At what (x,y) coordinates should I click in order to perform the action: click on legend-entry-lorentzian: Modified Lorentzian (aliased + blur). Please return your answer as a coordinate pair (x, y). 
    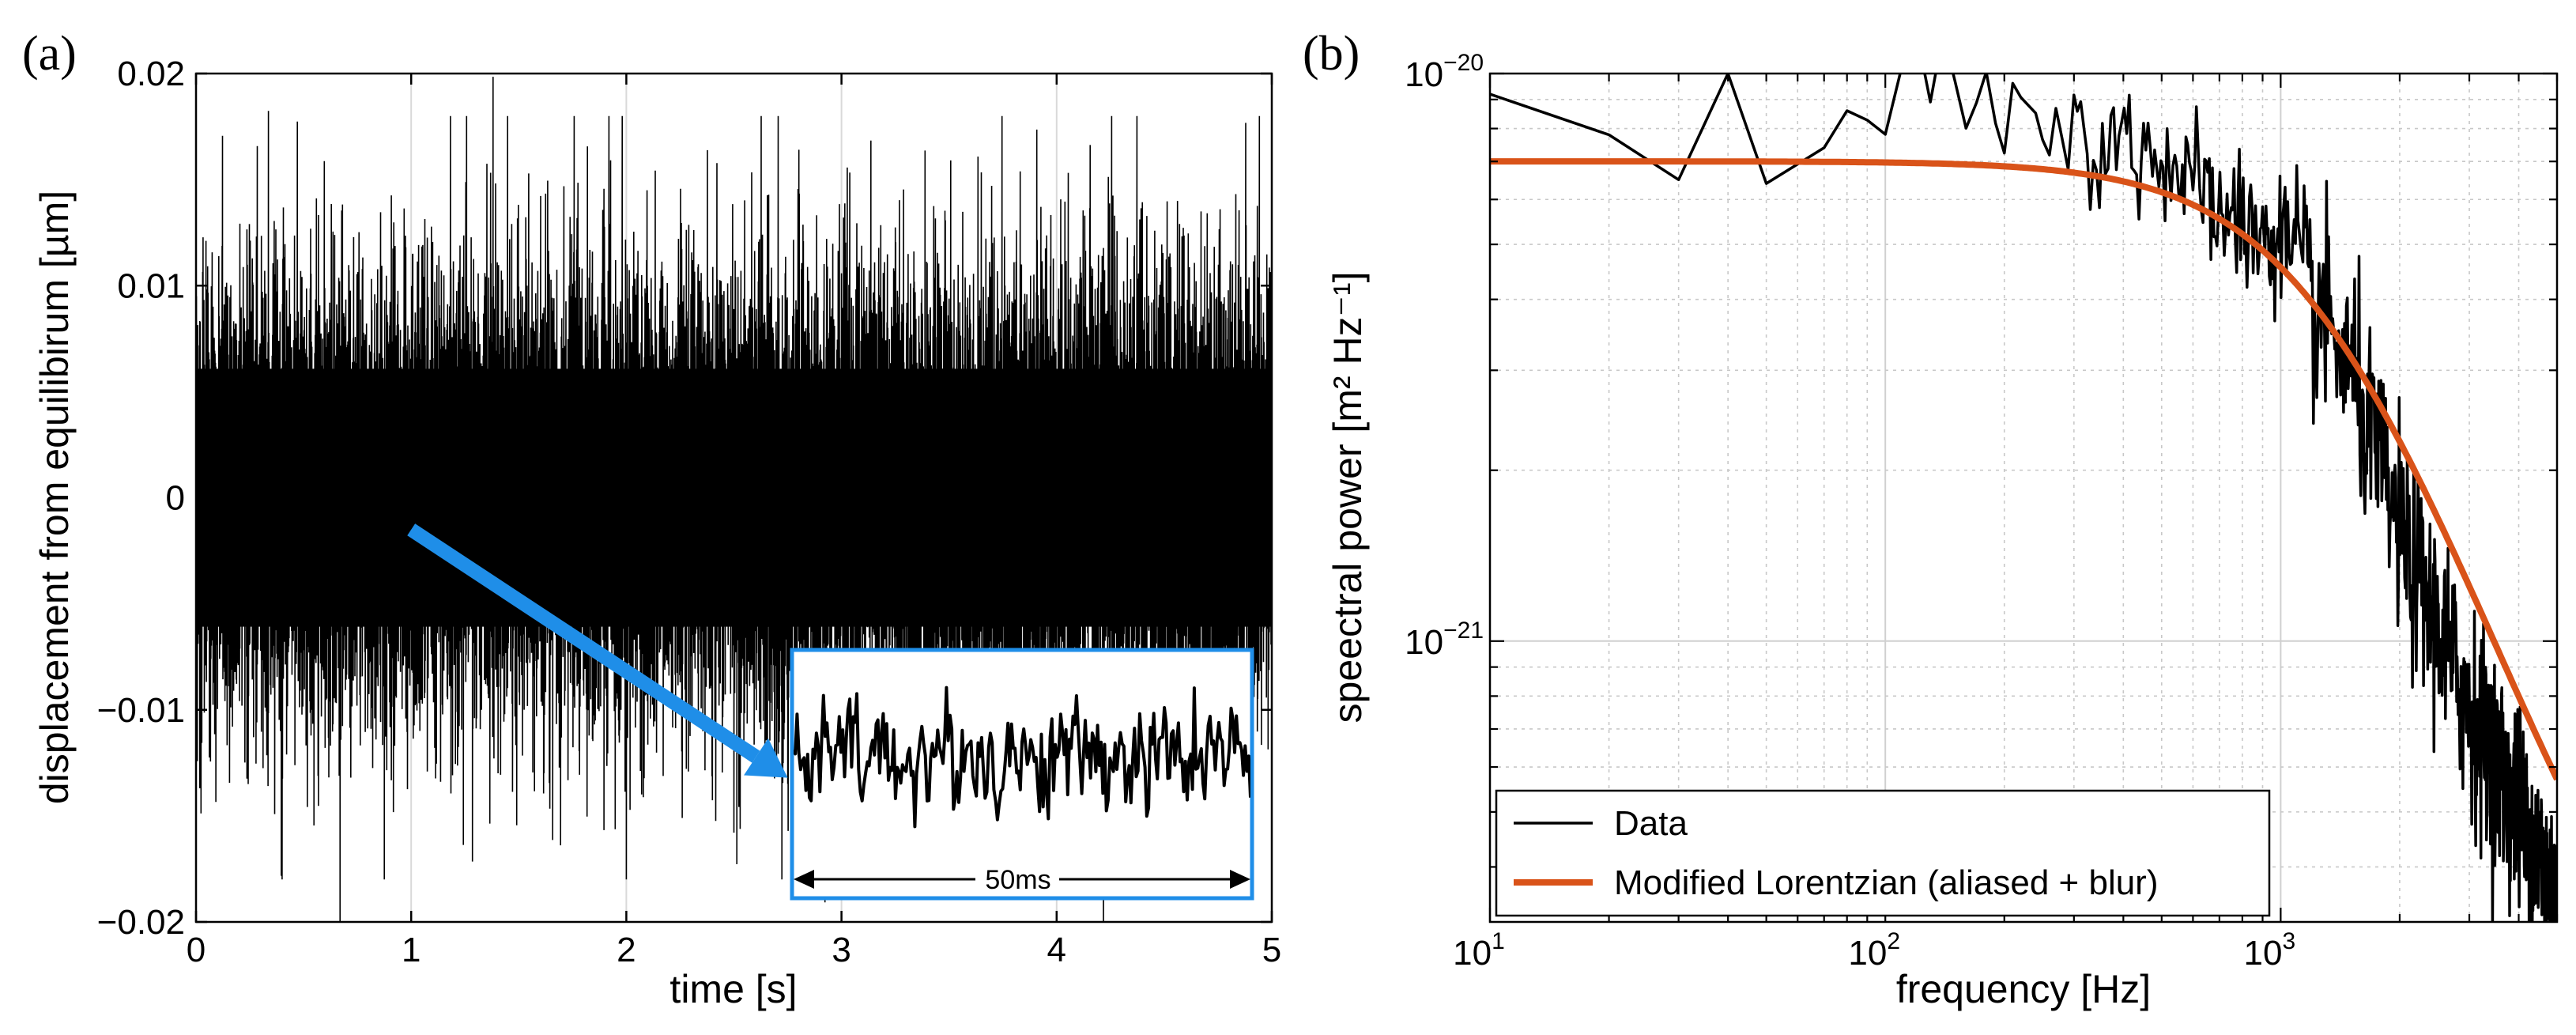
    Looking at the image, I should click on (1886, 882).